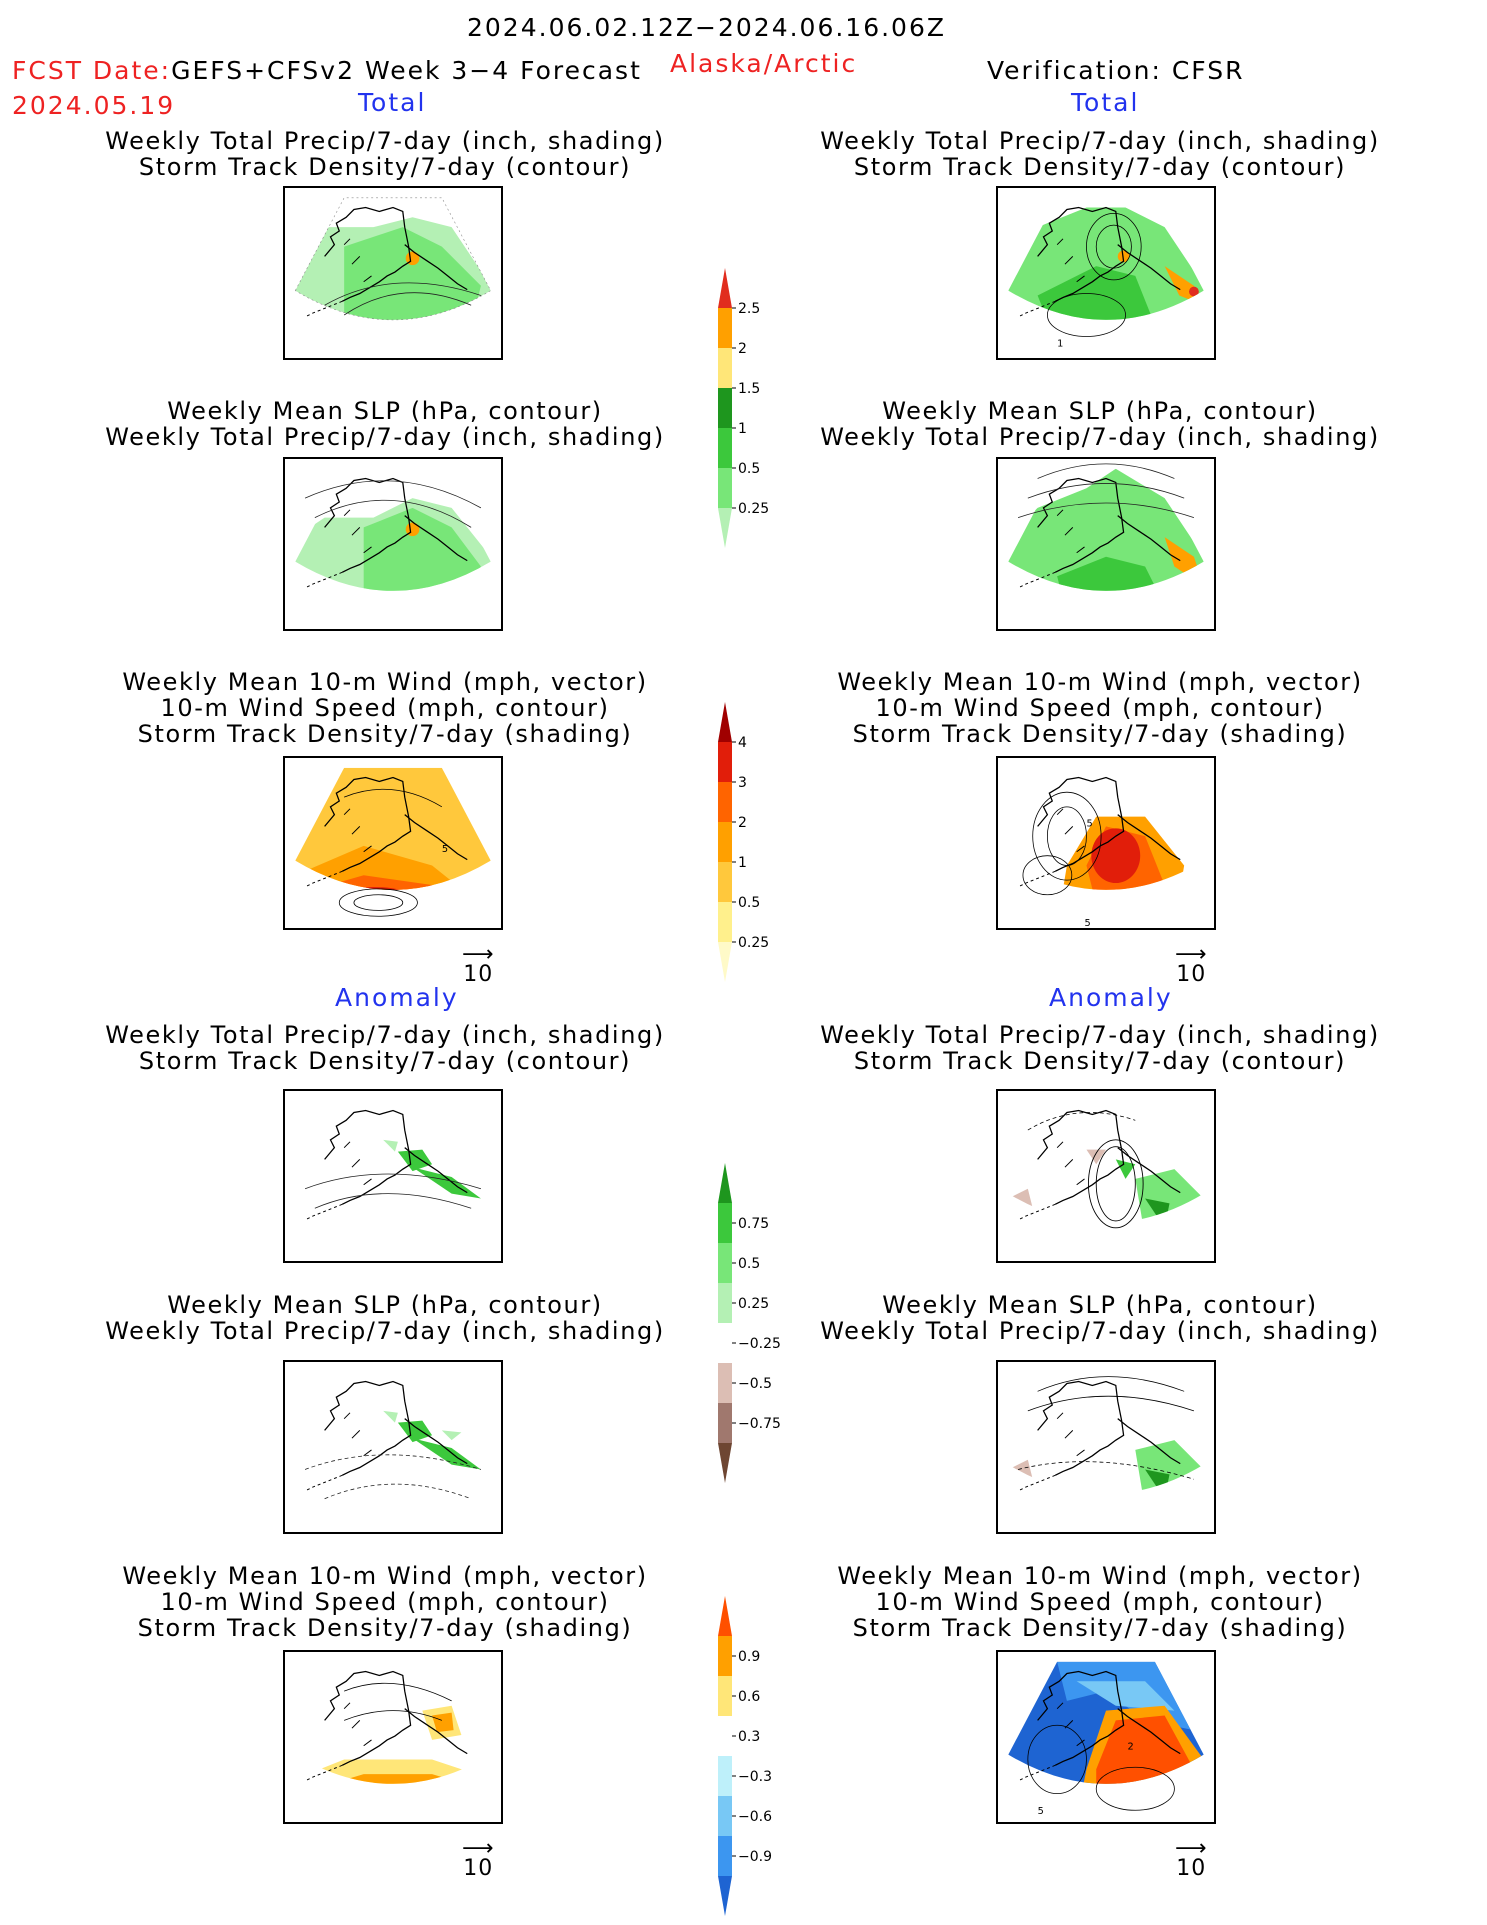 Image resolution: width=1487 pixels, height=1925 pixels. I want to click on vector-ref-forecast-anom: ⟶ 10, so click(478, 1859).